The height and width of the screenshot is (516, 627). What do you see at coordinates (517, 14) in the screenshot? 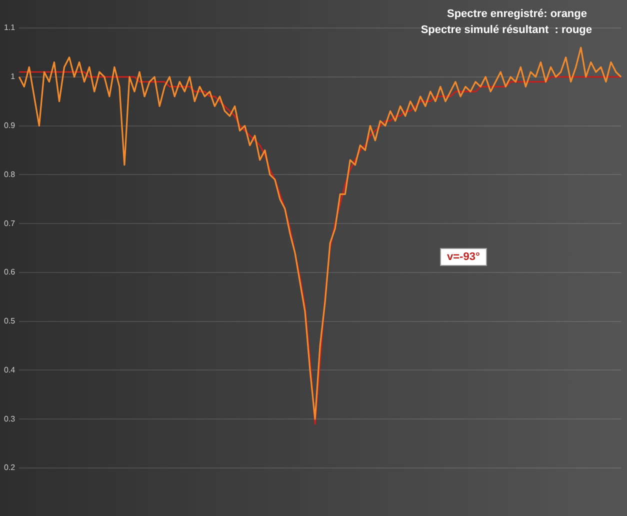
I see `text: Spectre enregistré: orange` at bounding box center [517, 14].